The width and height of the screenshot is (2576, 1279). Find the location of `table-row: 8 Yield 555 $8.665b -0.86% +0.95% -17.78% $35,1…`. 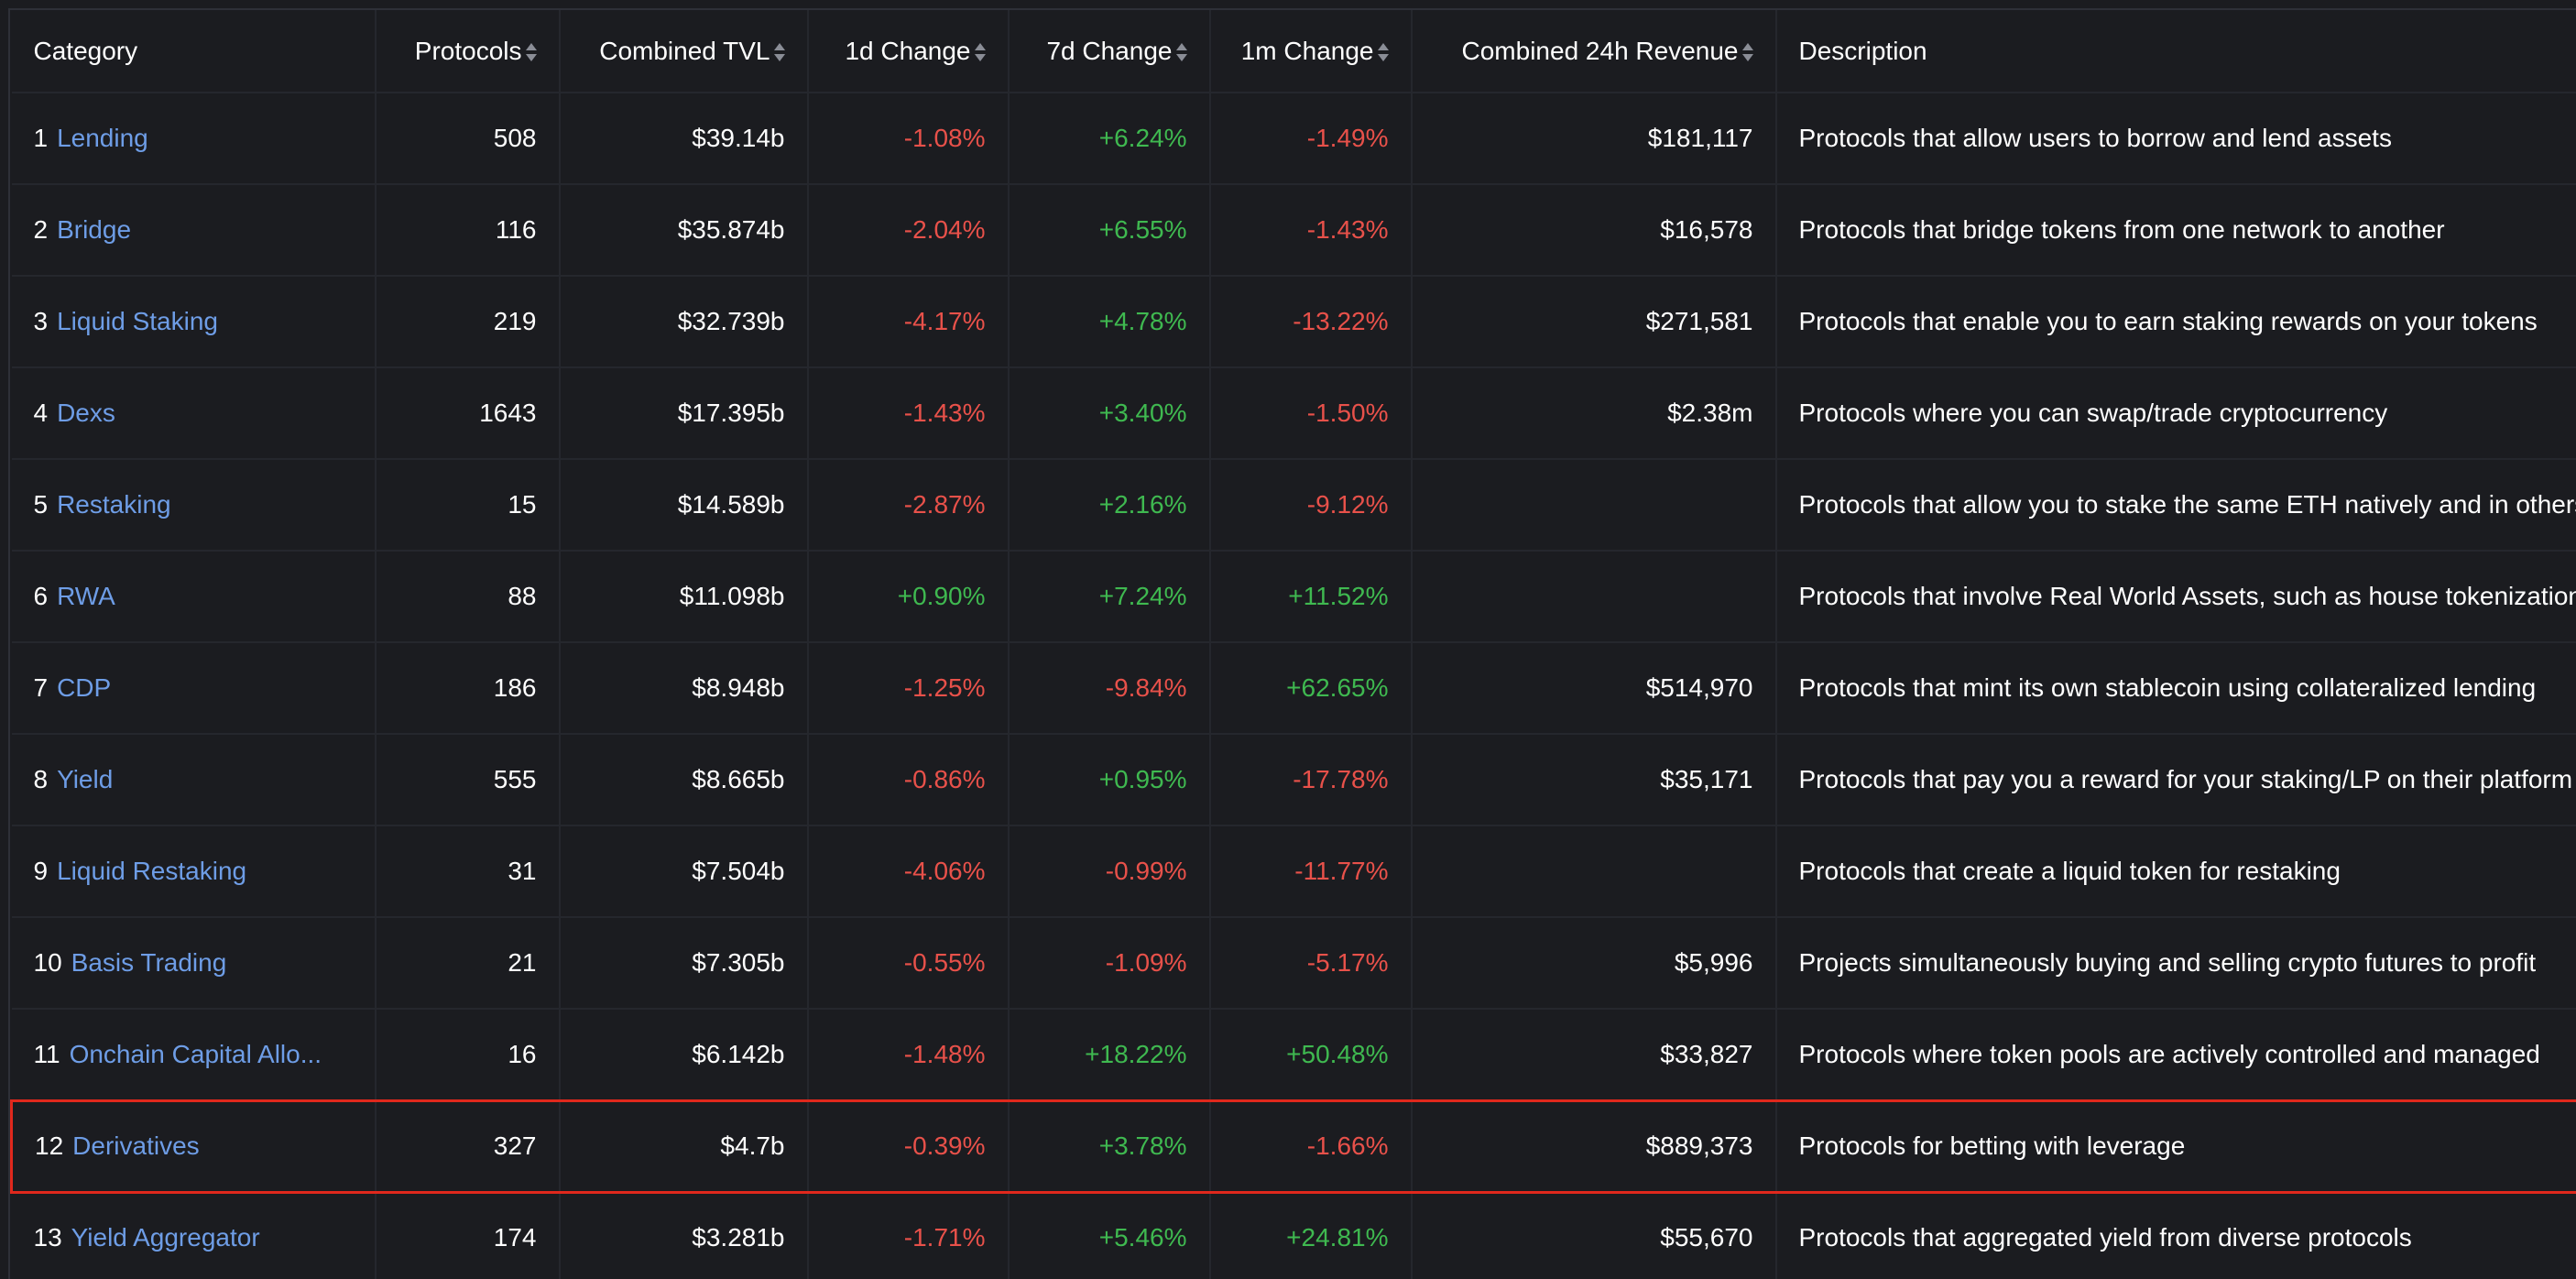

table-row: 8 Yield 555 $8.665b -0.86% +0.95% -17.78% $35,1… is located at coordinates (1293, 780).